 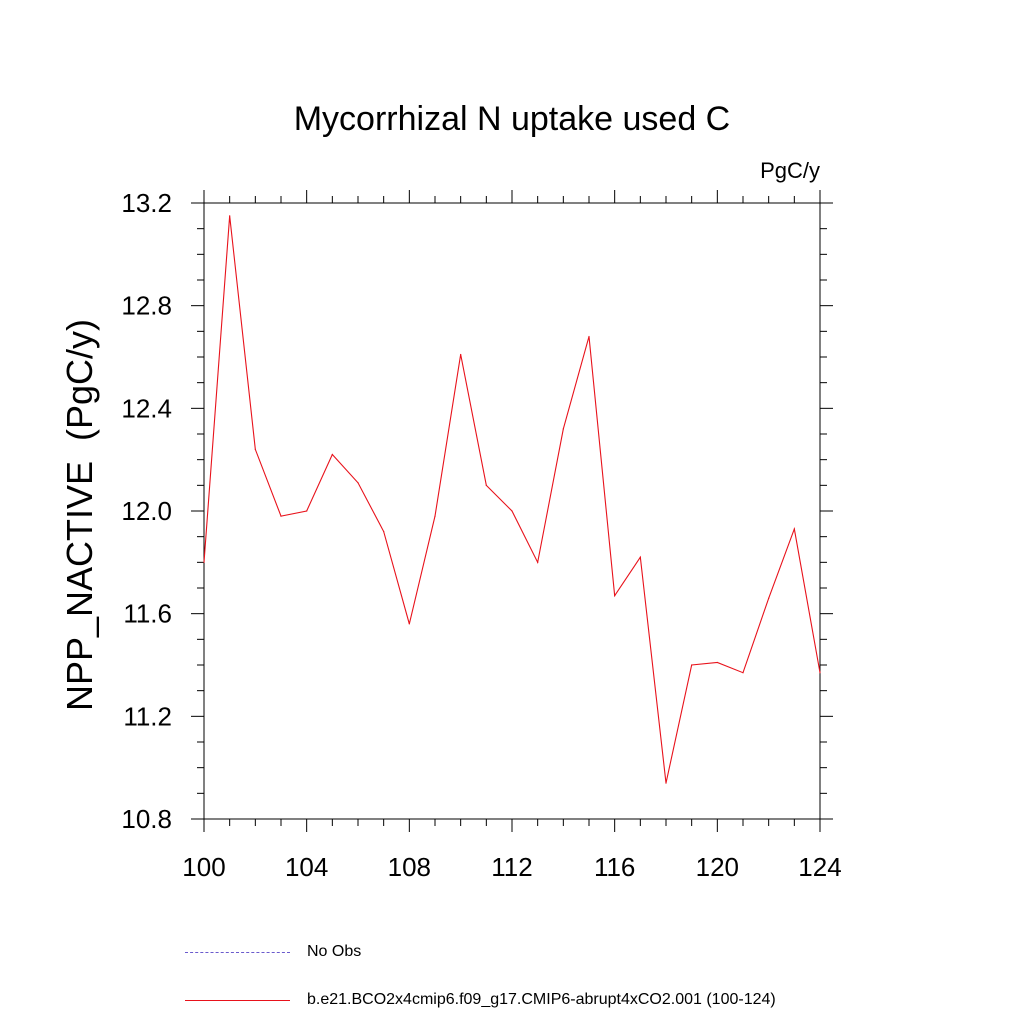 I want to click on legend-item-no-obs: No Obs, so click(x=273, y=952).